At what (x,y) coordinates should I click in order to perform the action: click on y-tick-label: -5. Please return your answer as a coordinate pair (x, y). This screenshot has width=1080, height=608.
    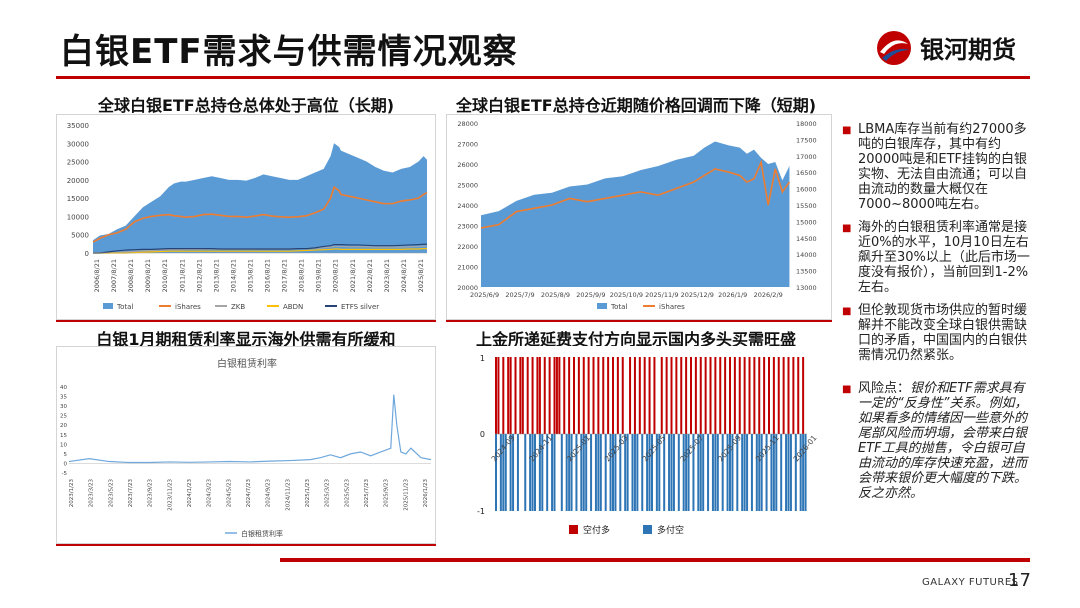
    Looking at the image, I should click on (65, 474).